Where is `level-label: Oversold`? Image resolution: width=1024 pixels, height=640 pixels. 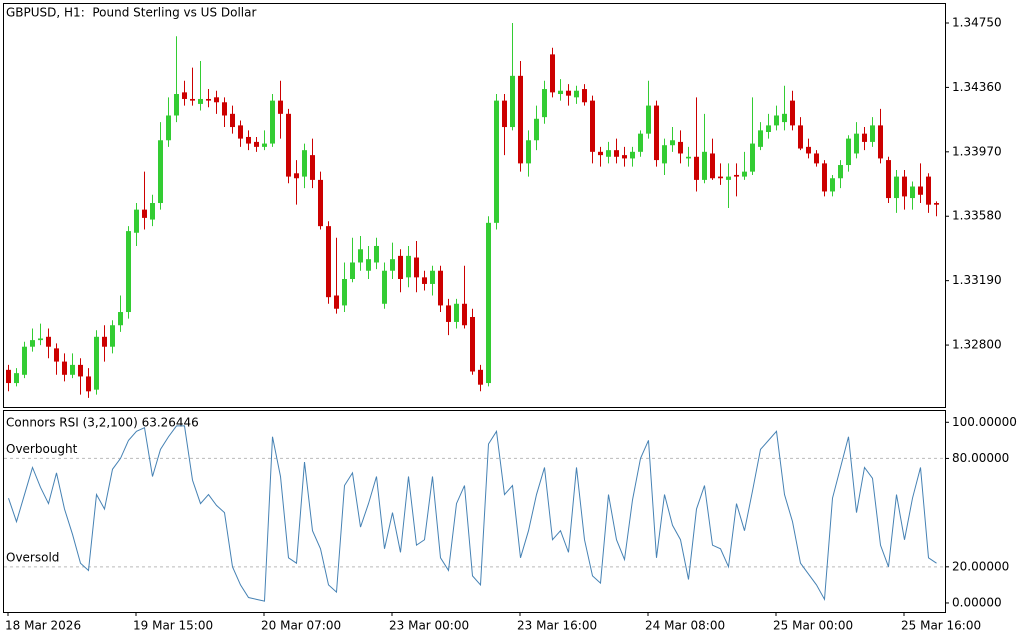 level-label: Oversold is located at coordinates (32, 557).